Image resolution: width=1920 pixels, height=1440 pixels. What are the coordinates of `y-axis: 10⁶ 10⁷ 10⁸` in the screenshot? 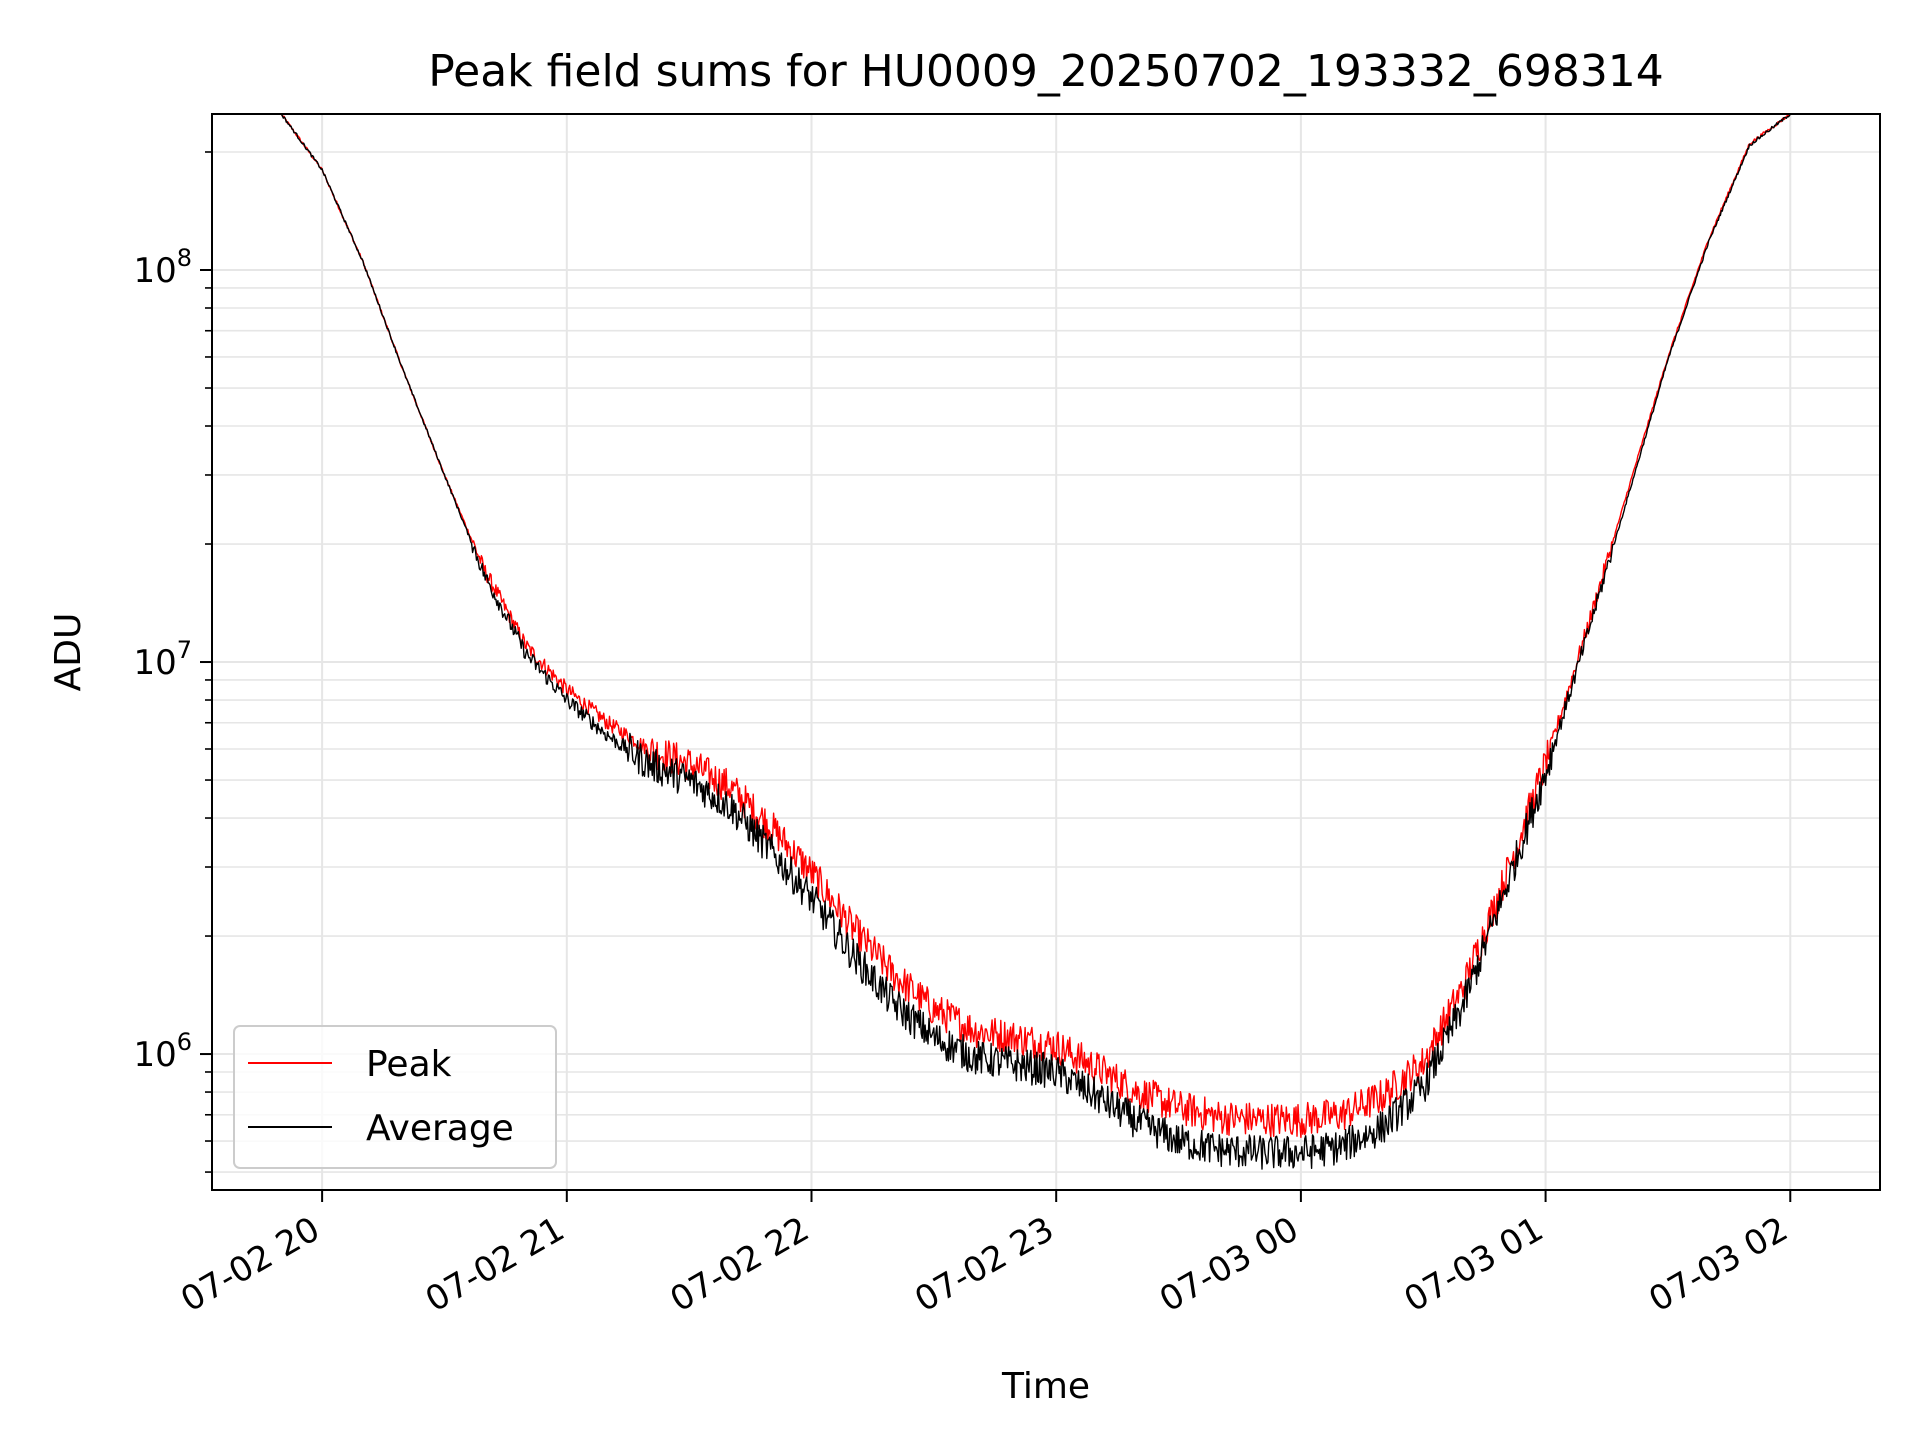 It's located at (172, 662).